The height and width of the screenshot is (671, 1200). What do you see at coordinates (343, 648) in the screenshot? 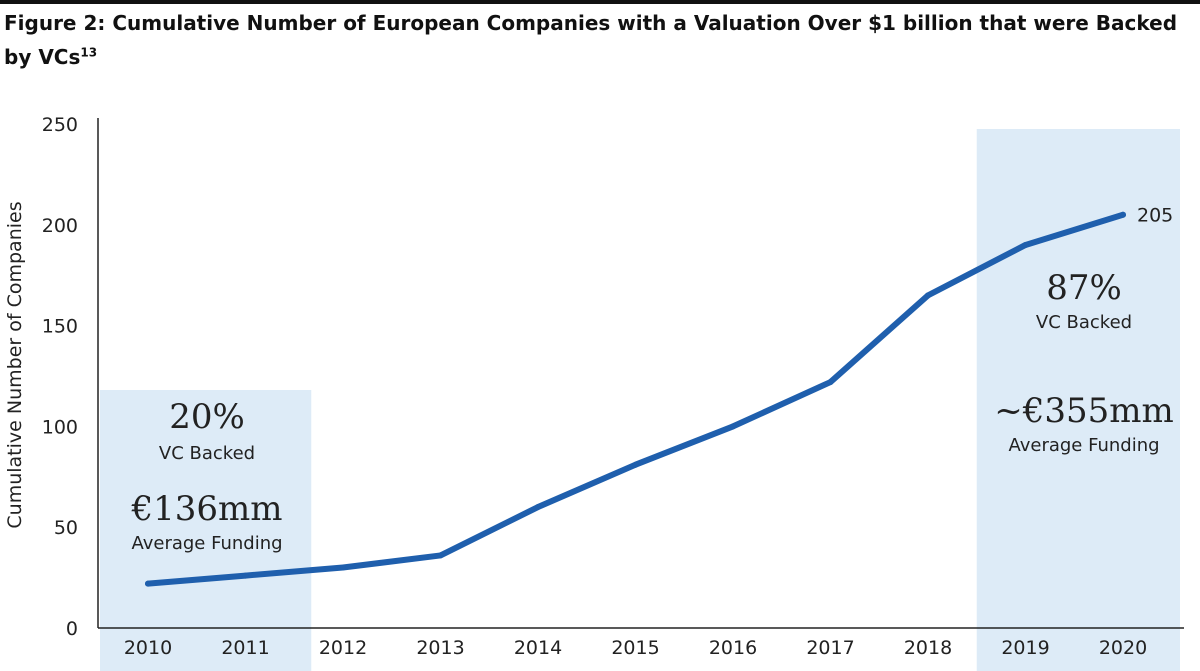
I see `x-tick-label: 2012` at bounding box center [343, 648].